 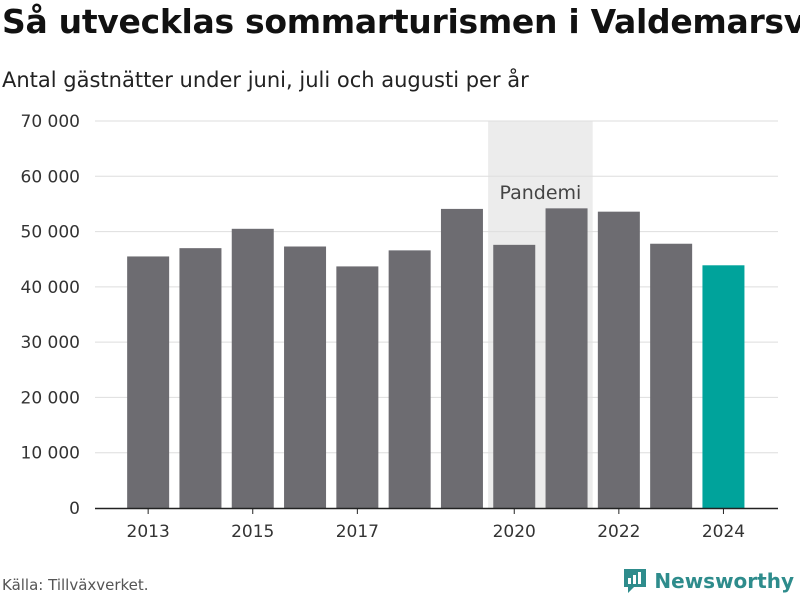 What do you see at coordinates (200, 378) in the screenshot?
I see `bar-2014` at bounding box center [200, 378].